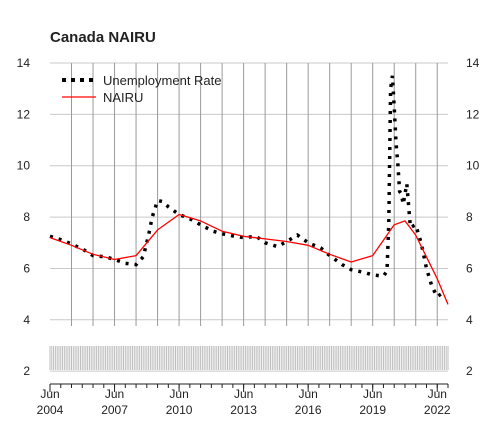 The height and width of the screenshot is (426, 499). I want to click on y-tick-label-left: 4, so click(26, 320).